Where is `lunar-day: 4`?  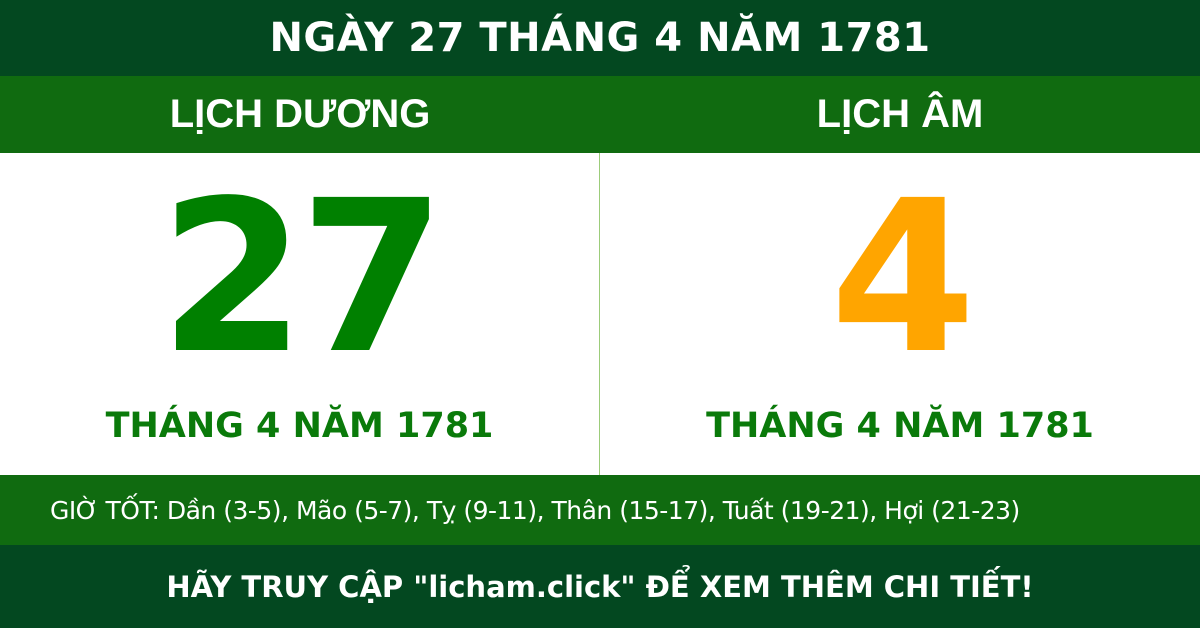 lunar-day: 4 is located at coordinates (902, 277).